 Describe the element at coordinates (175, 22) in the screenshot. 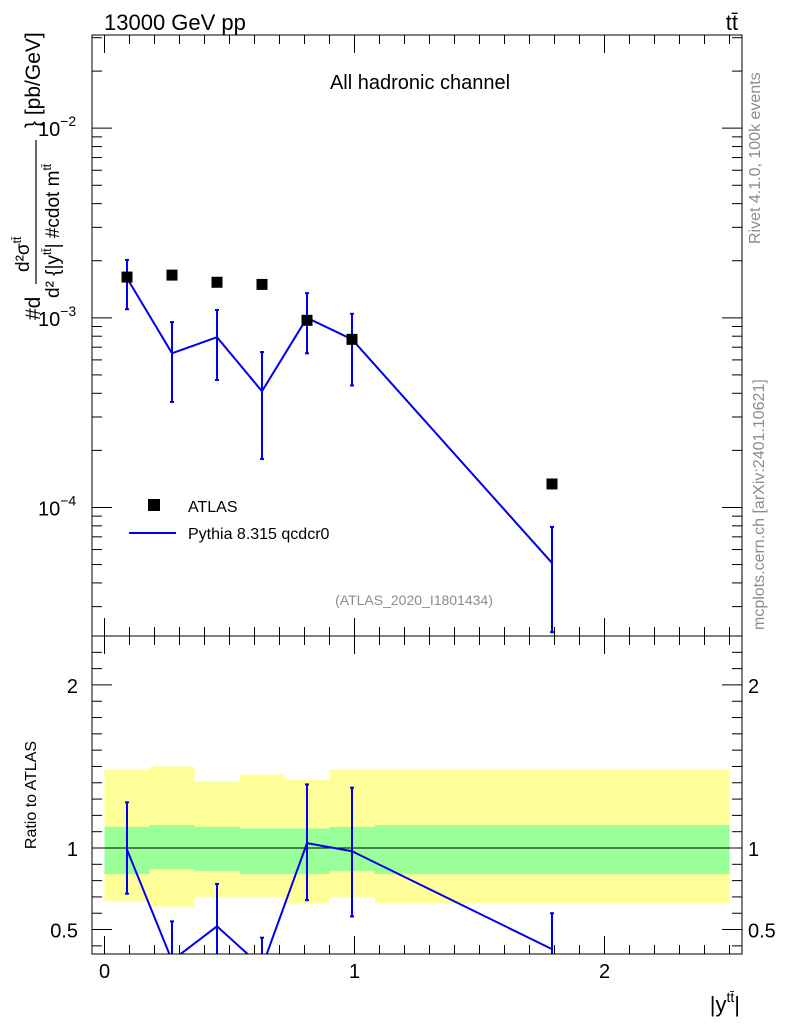

I see `energy-label: 13000 GeV pp` at that location.